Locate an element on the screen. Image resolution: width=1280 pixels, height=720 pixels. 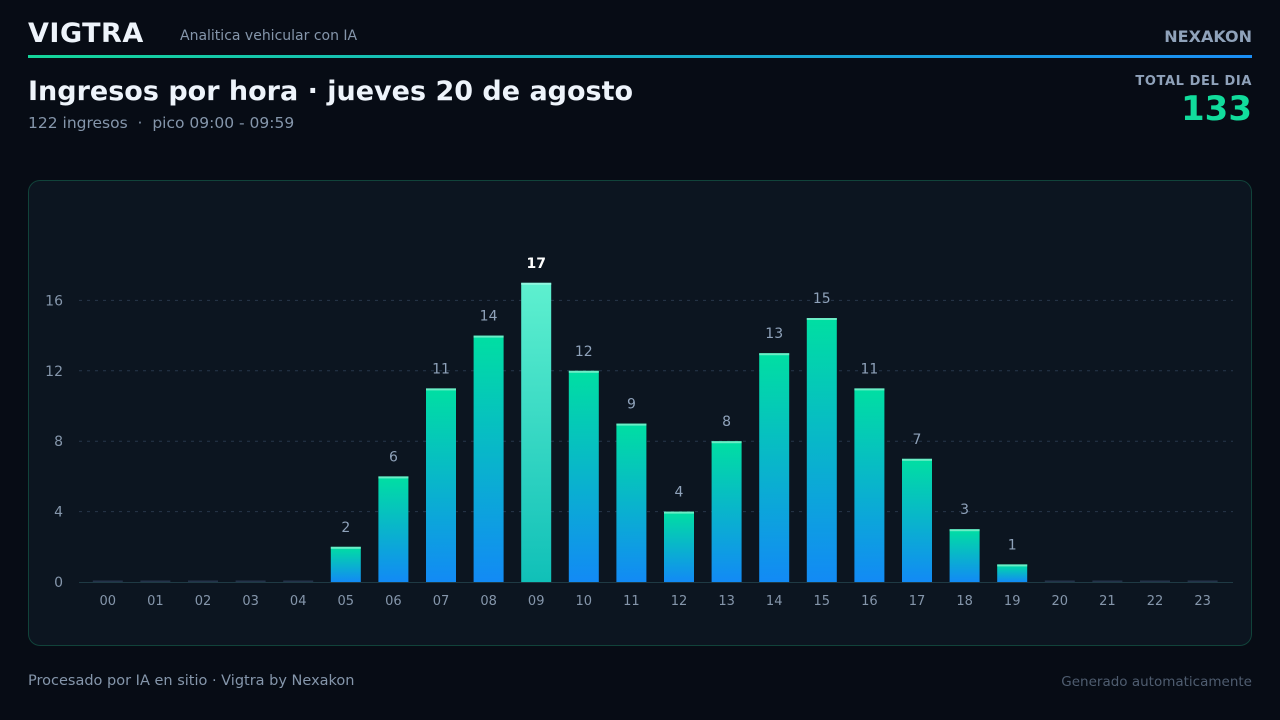
x-tick-label: 14 is located at coordinates (774, 601).